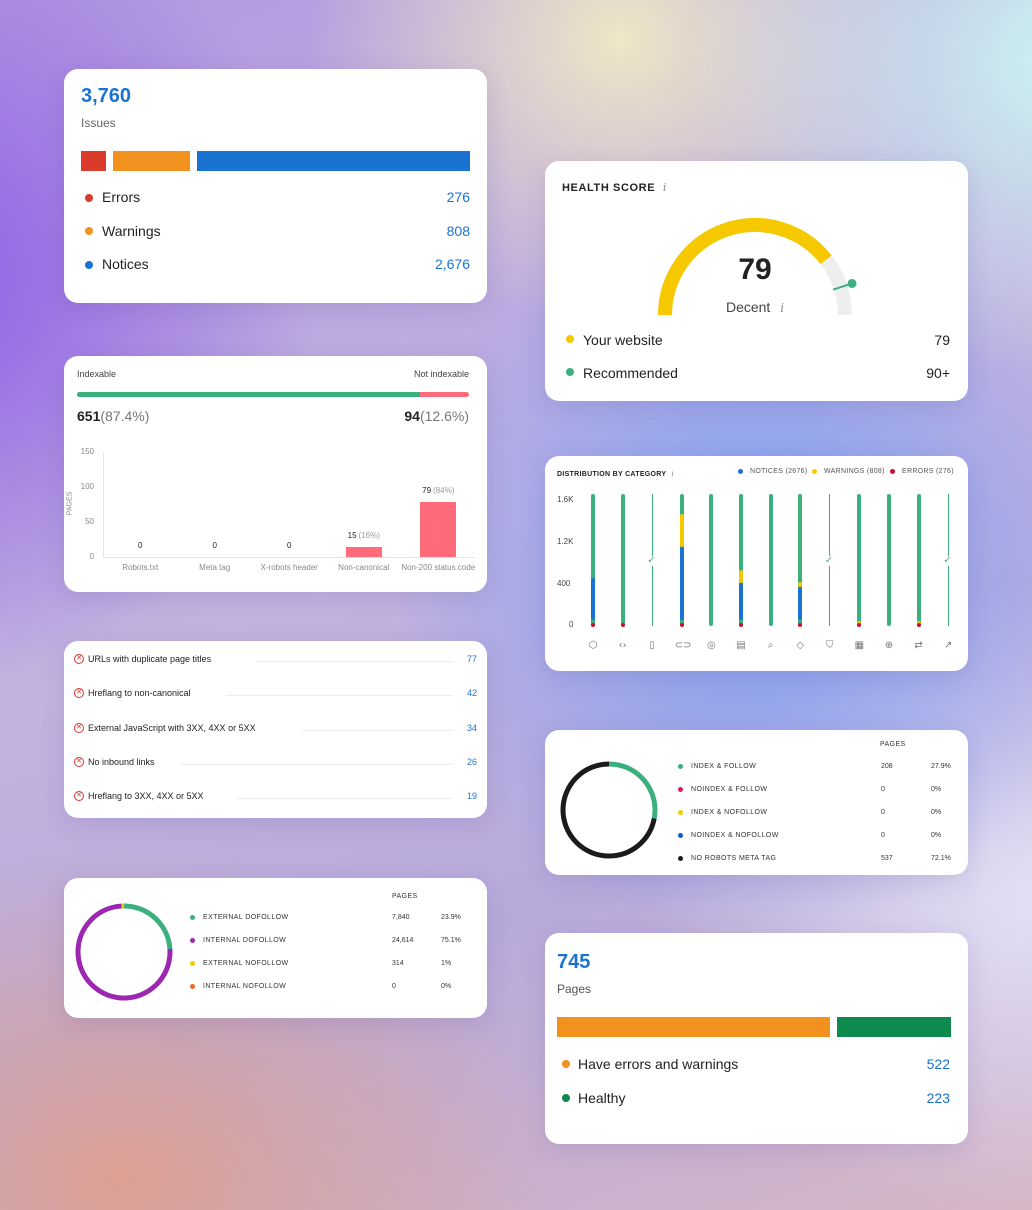 Image resolution: width=1032 pixels, height=1210 pixels. I want to click on notices-bar, so click(333, 161).